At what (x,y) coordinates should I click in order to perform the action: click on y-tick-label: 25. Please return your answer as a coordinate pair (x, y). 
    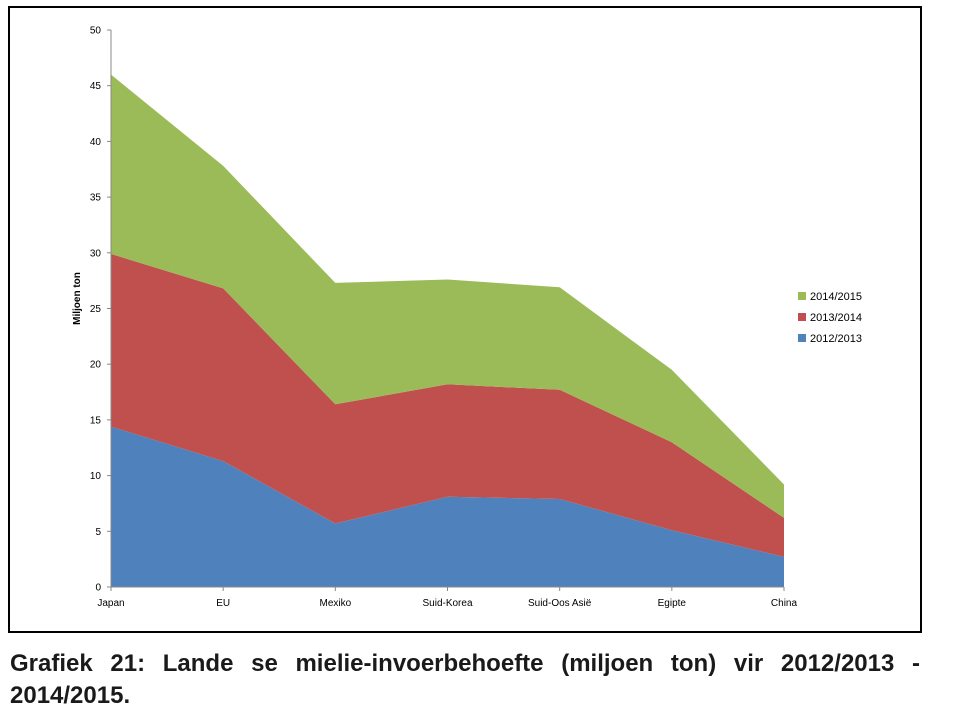
    Looking at the image, I should click on (96, 309).